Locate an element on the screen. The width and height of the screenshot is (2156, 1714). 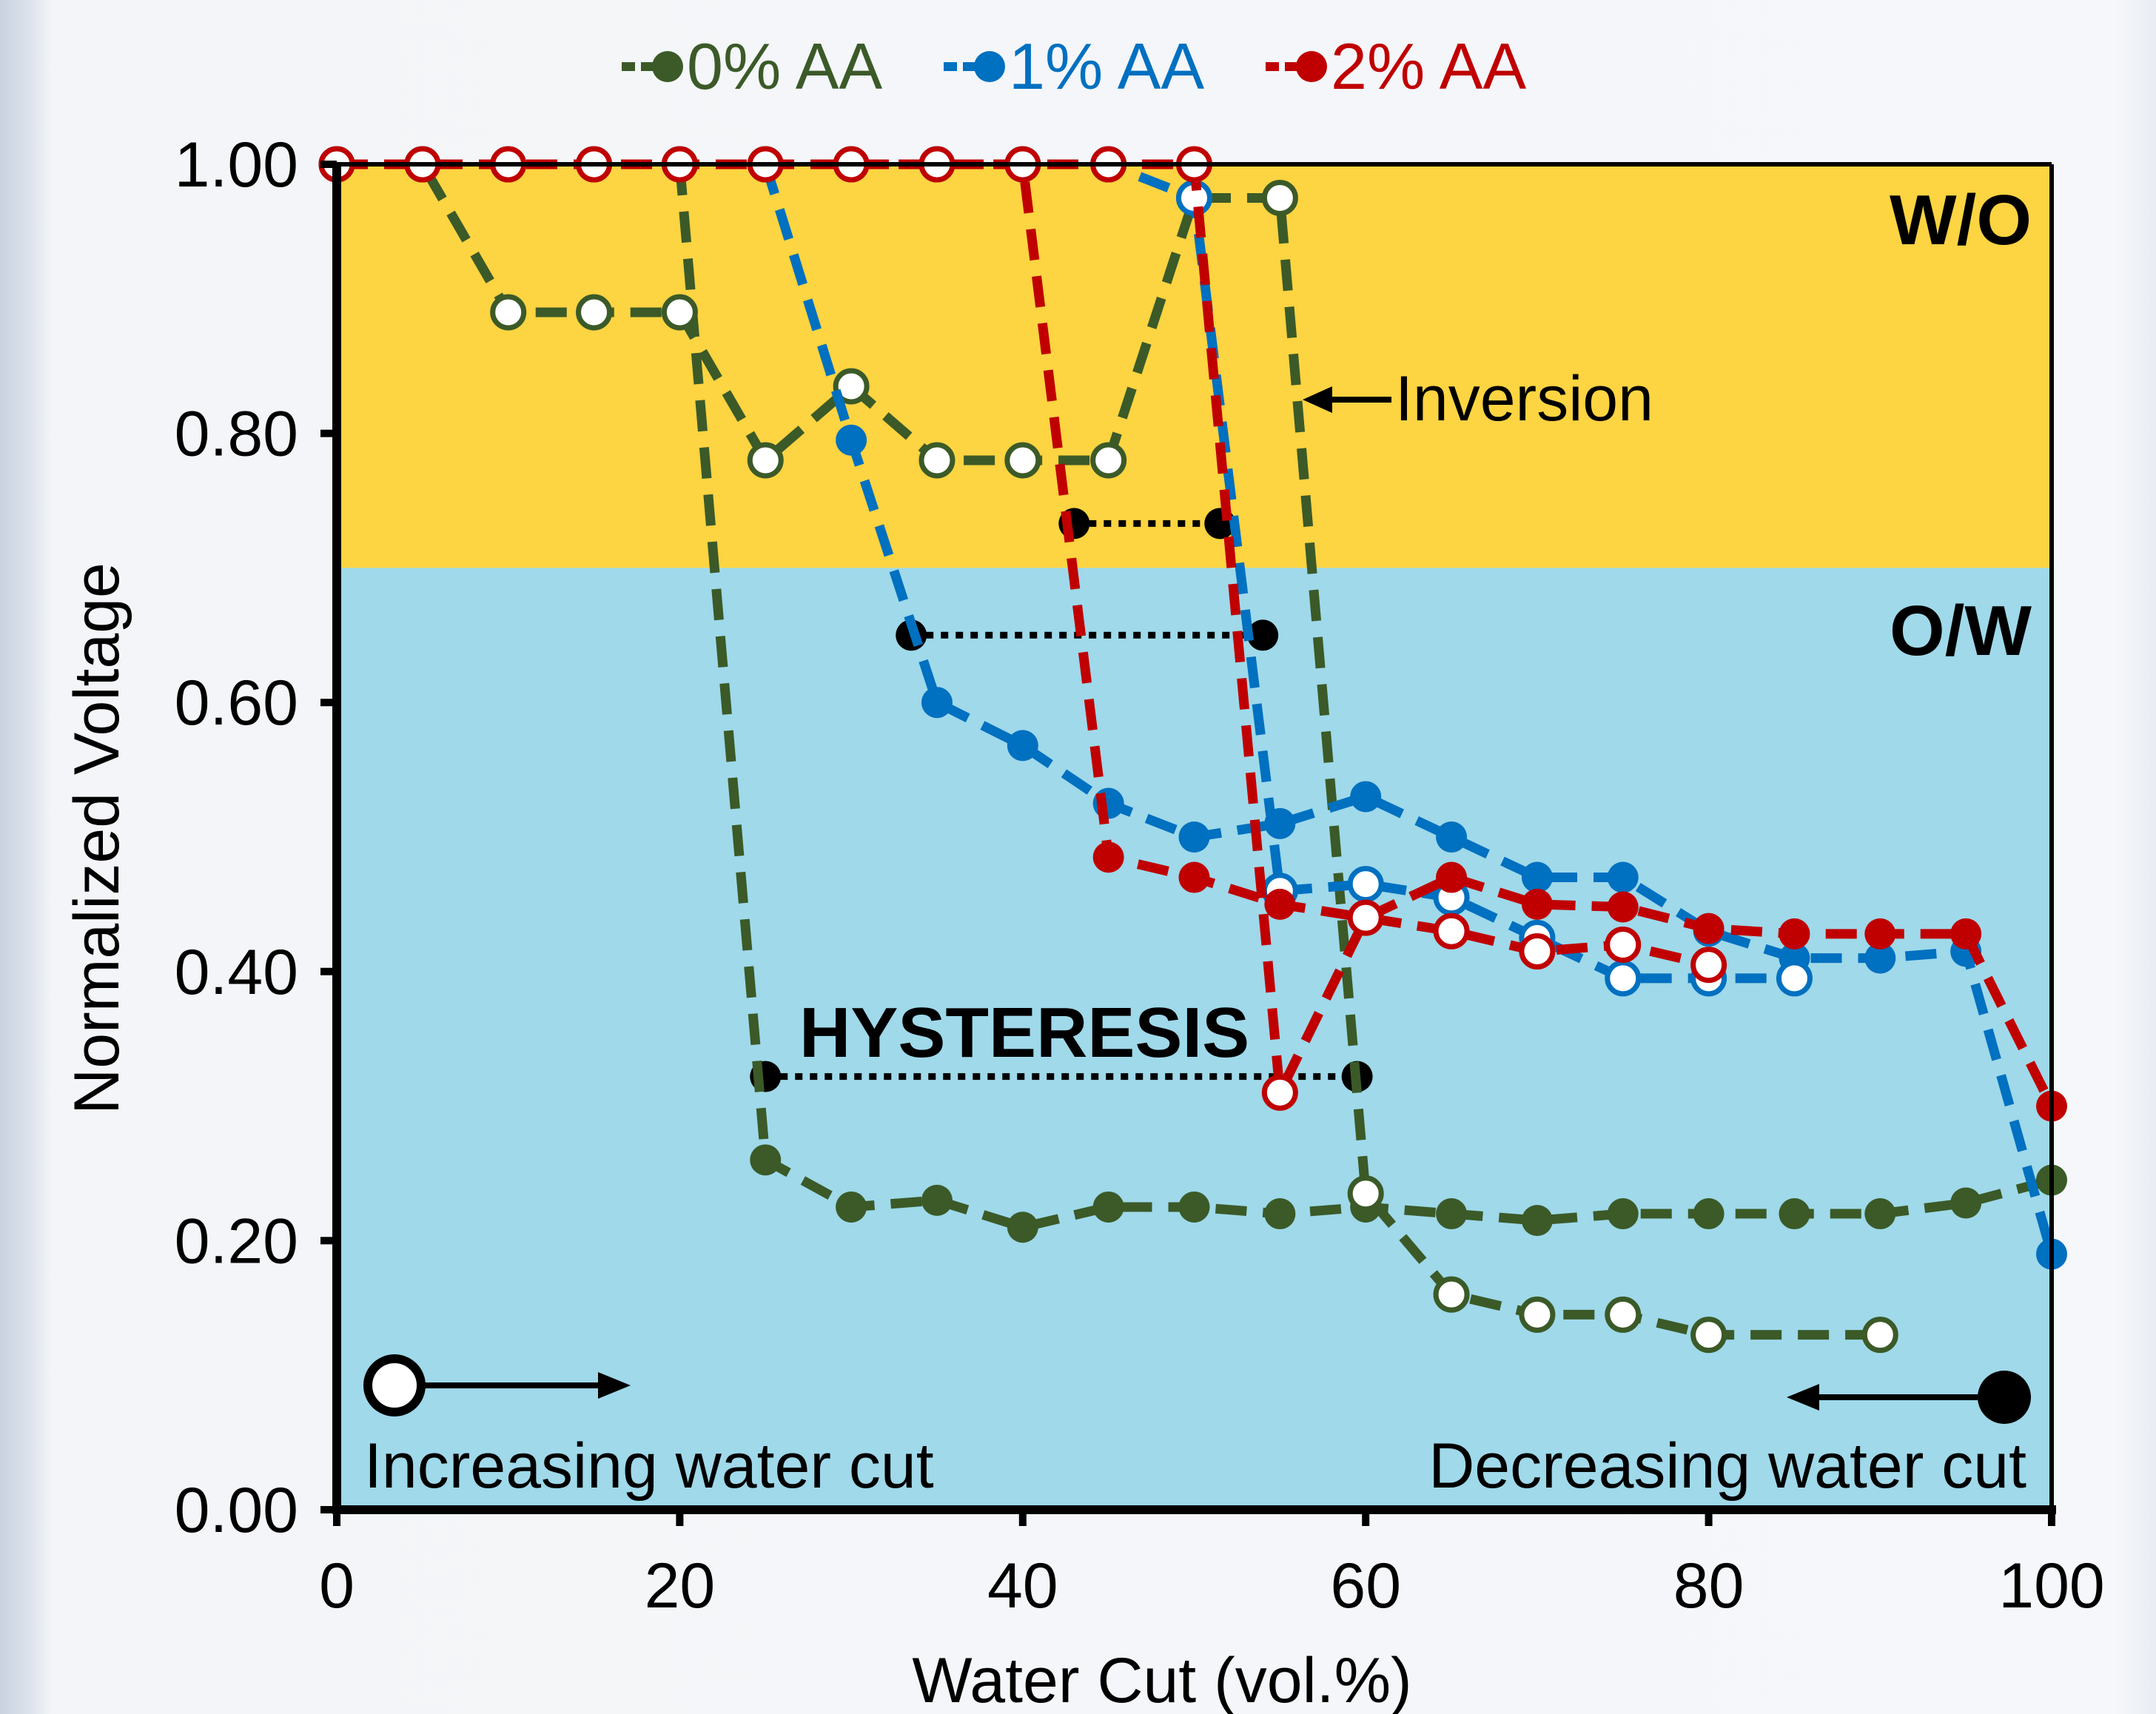
legend-label: 0% AA is located at coordinates (784, 66).